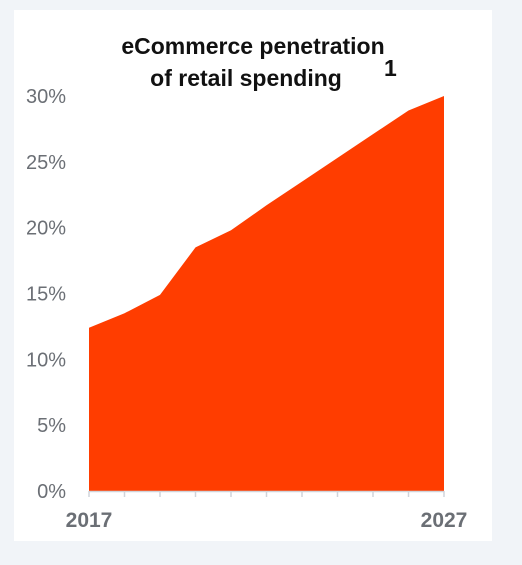 This screenshot has height=565, width=522. Describe the element at coordinates (390, 68) in the screenshot. I see `chart-title-footnote: 1` at that location.